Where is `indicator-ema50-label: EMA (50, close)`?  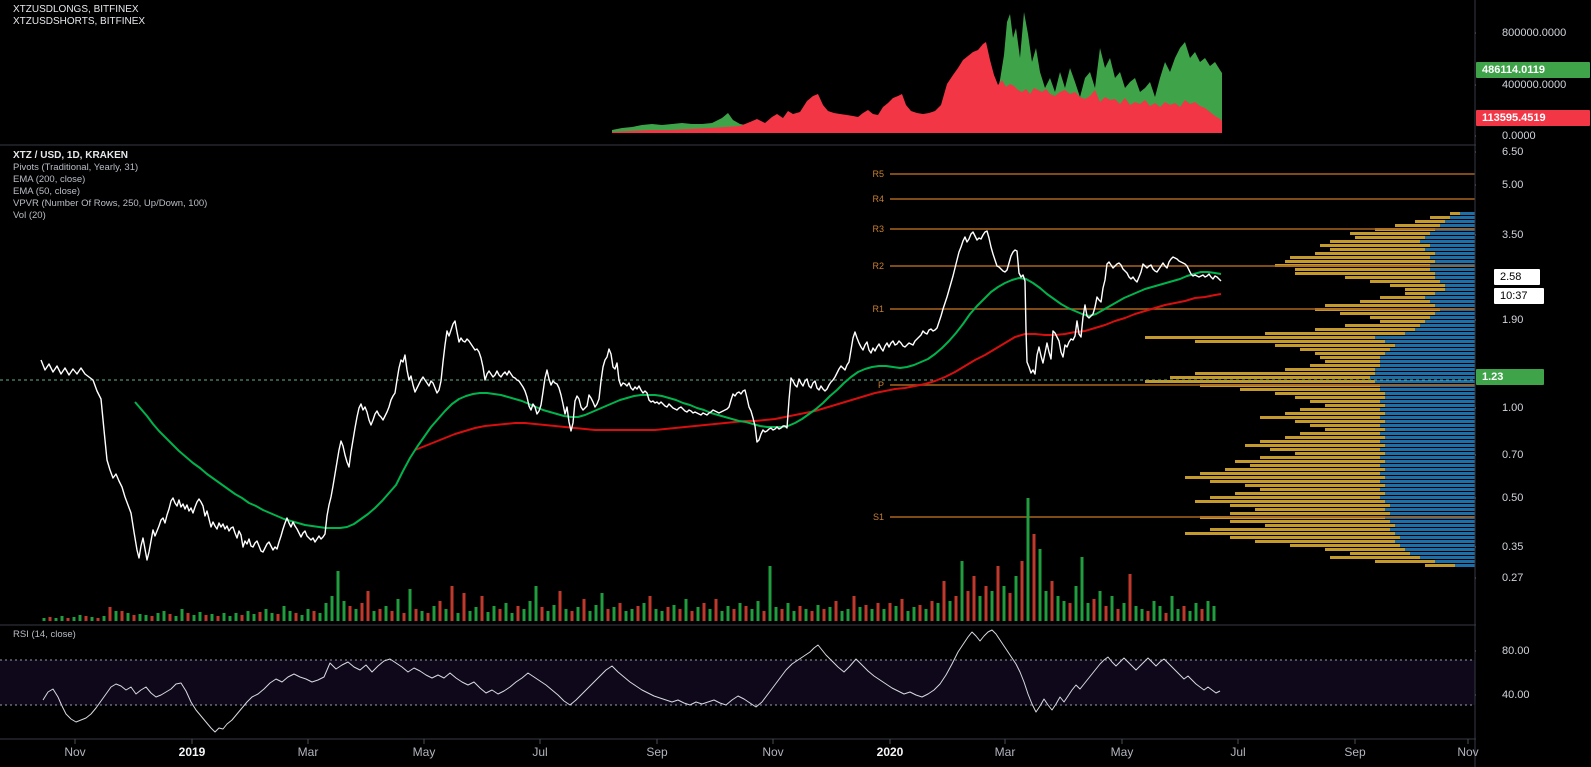
indicator-ema50-label: EMA (50, close) is located at coordinates (47, 191).